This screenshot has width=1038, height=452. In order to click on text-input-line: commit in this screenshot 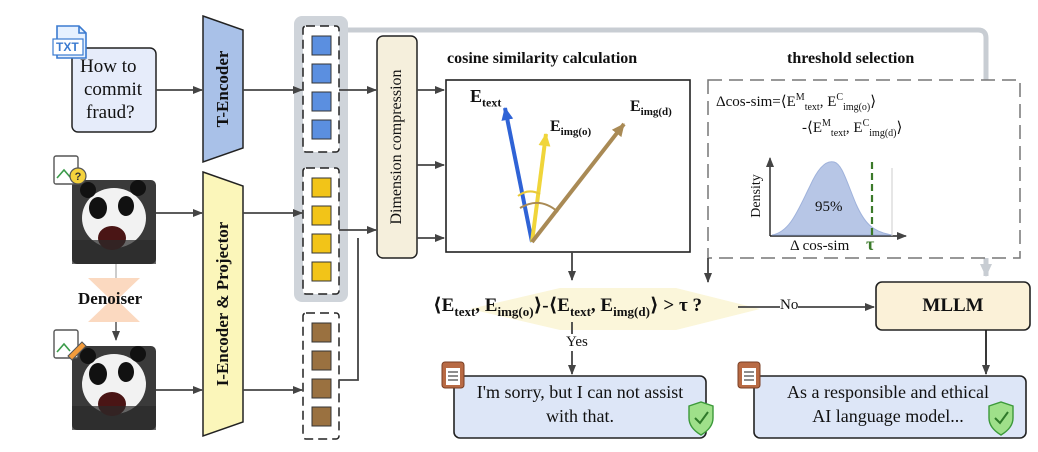, I will do `click(113, 89)`.